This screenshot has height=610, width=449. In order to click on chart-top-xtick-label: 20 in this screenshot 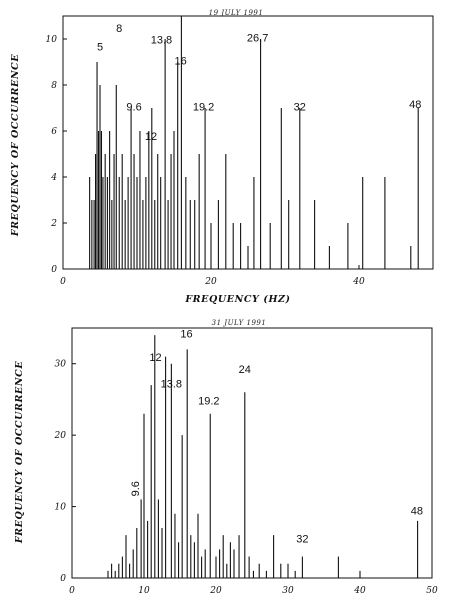, I will do `click(210, 282)`.